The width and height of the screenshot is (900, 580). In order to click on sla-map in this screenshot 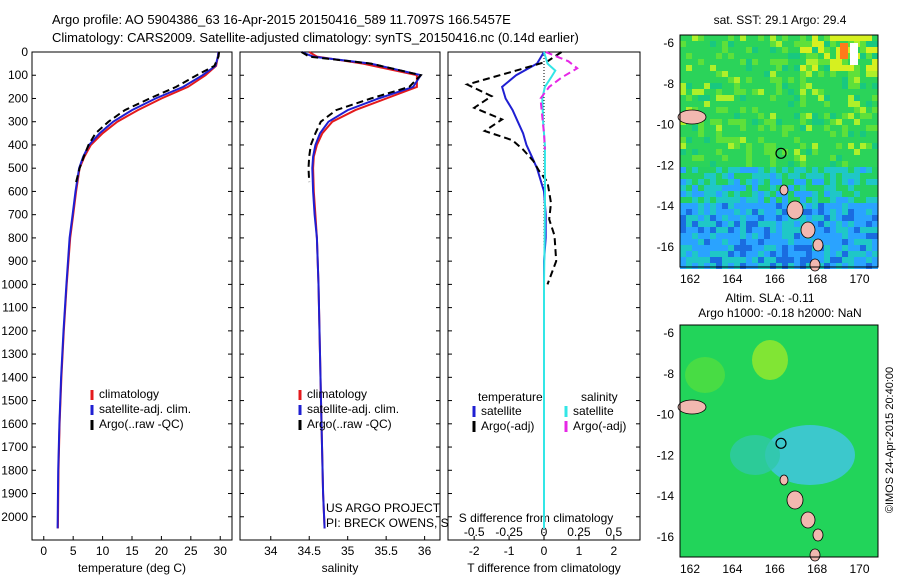, I will do `click(778, 443)`.